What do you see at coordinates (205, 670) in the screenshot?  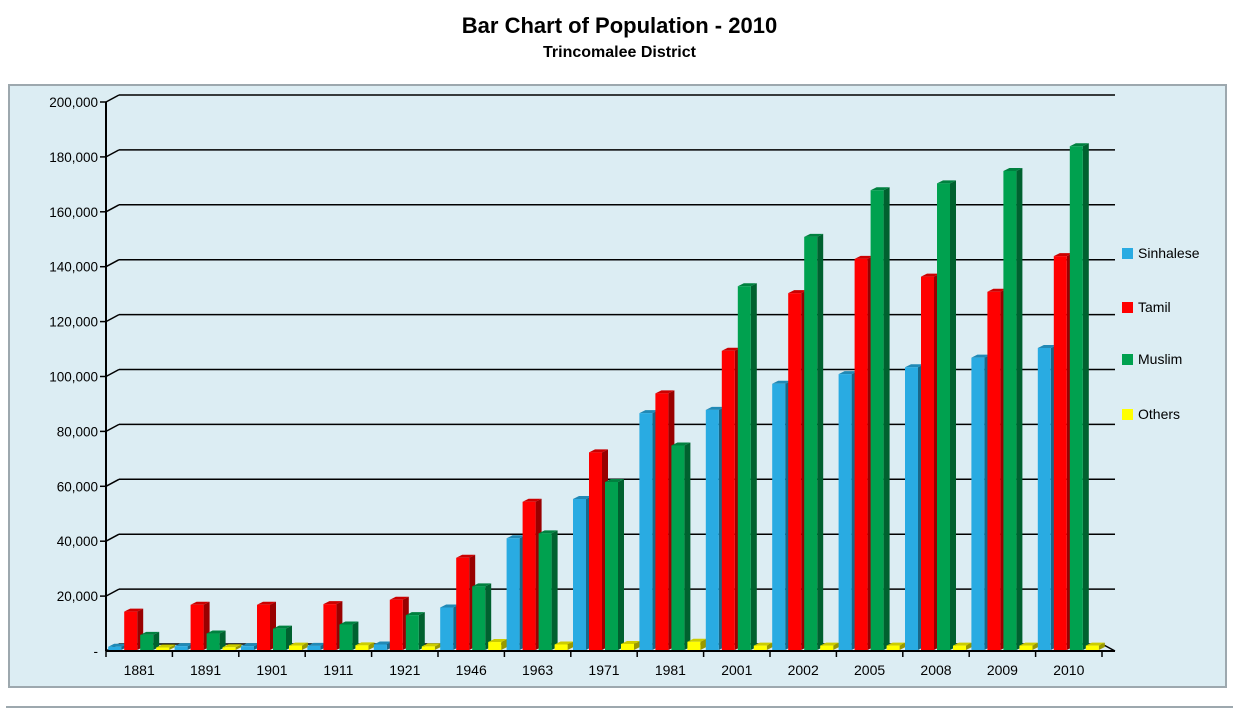 I see `category-label-1891: 1891` at bounding box center [205, 670].